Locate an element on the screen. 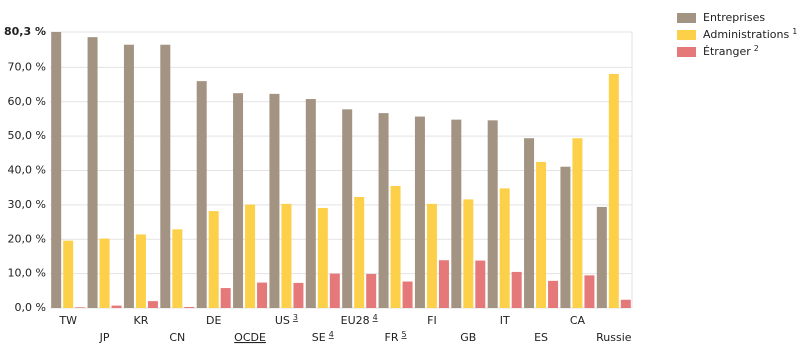 The image size is (800, 353). legend-name: Administrations is located at coordinates (746, 34).